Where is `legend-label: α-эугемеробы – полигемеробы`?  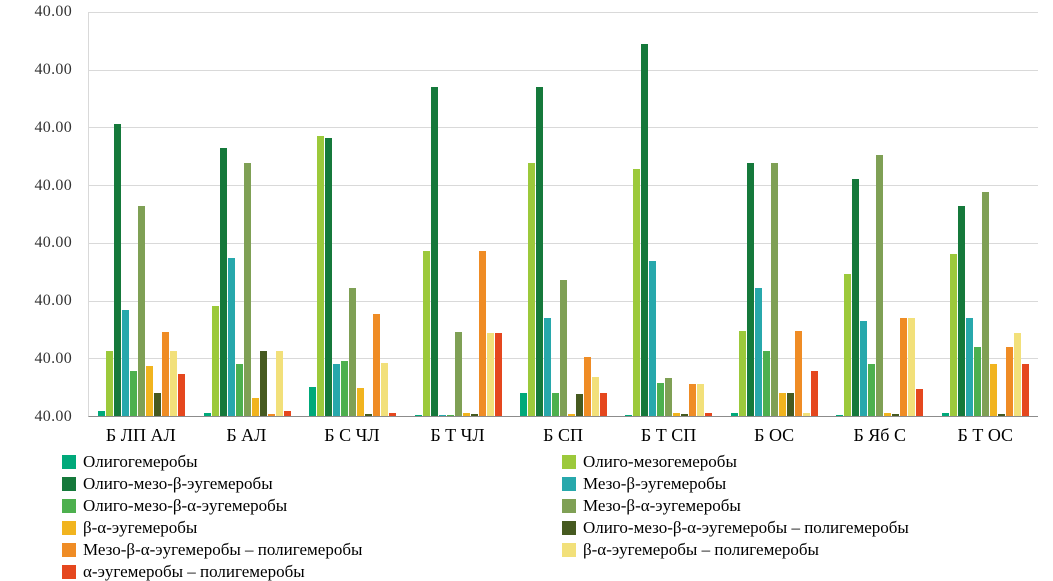
legend-label: α-эугемеробы – полигемеробы is located at coordinates (194, 571).